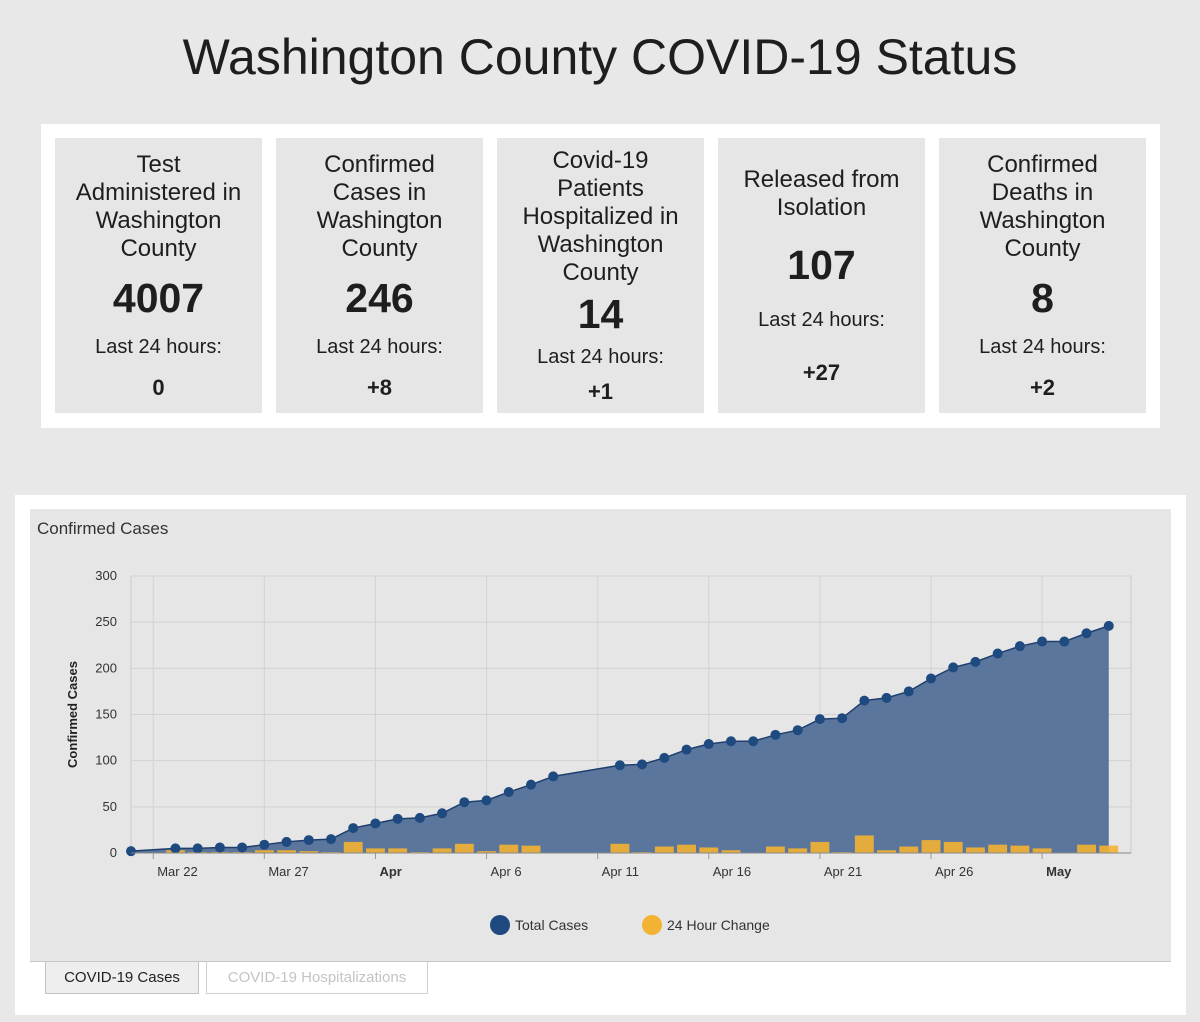 Image resolution: width=1200 pixels, height=1022 pixels. What do you see at coordinates (106, 714) in the screenshot?
I see `y-tick-label: 150` at bounding box center [106, 714].